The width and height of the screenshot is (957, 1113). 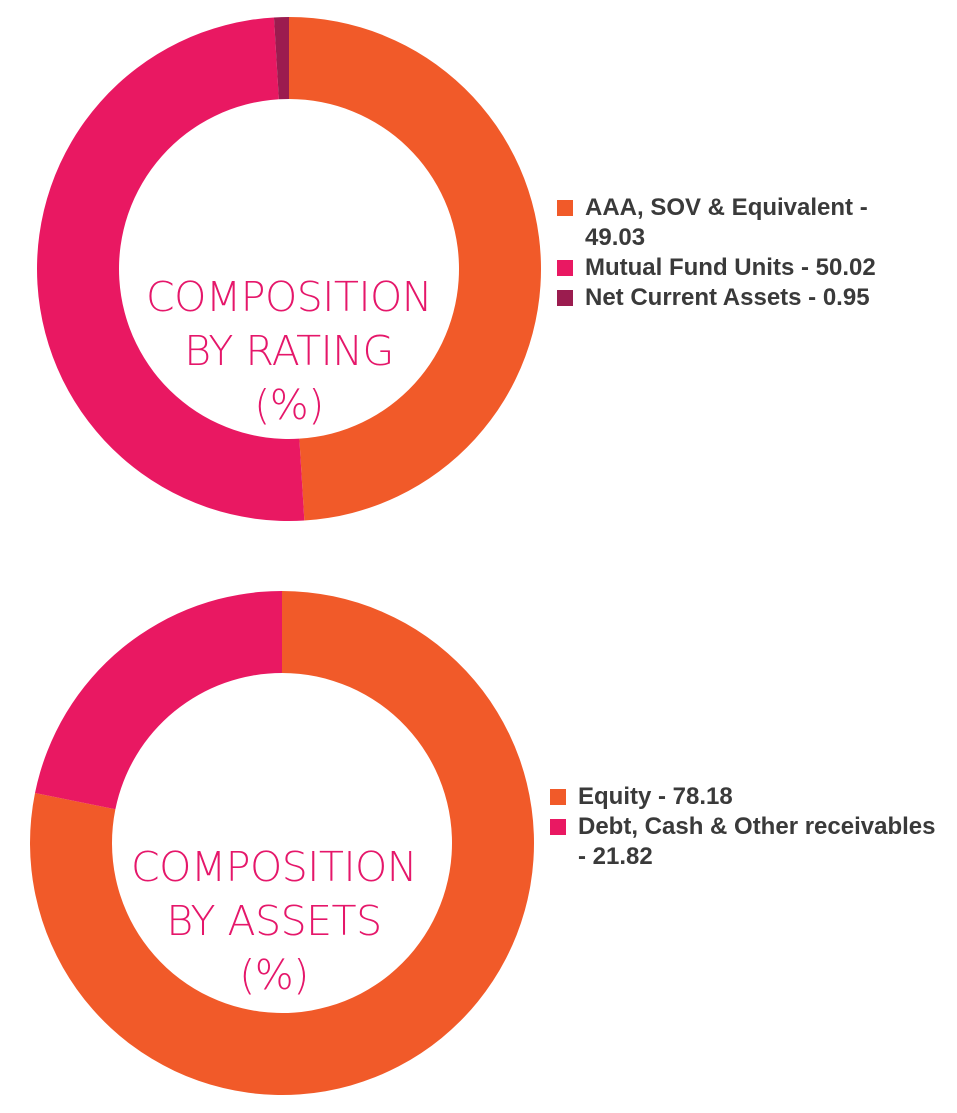 I want to click on assets-title-line-2: BY ASSETS, so click(x=274, y=921).